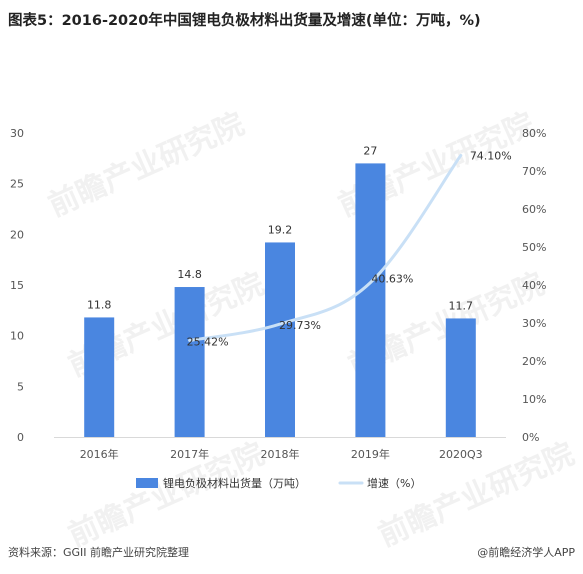  What do you see at coordinates (534, 133) in the screenshot?
I see `y-right-tick-label: 80%` at bounding box center [534, 133].